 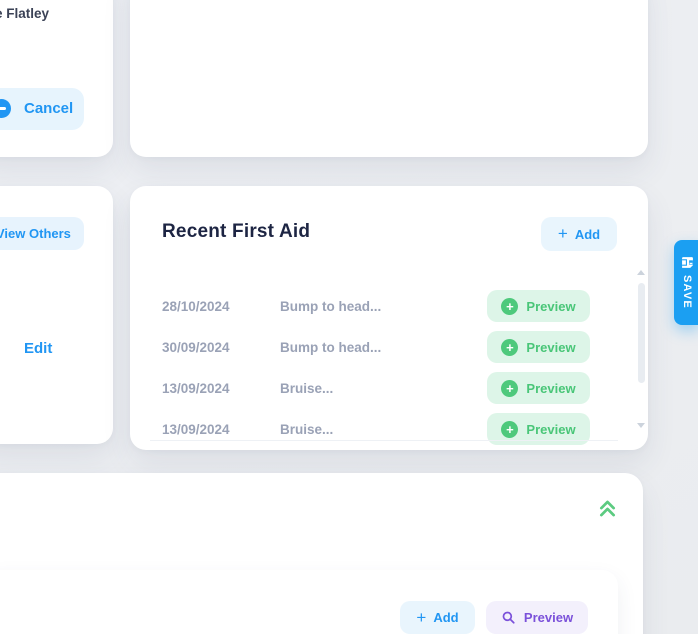 I want to click on save-button: SAVE, so click(x=686, y=282).